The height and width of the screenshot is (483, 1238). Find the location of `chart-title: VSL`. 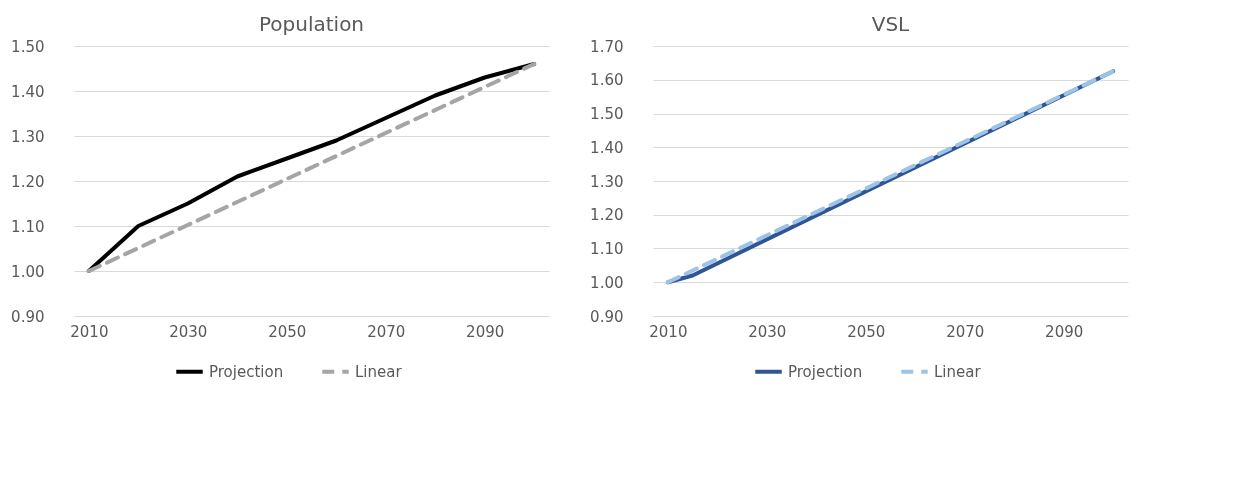

chart-title: VSL is located at coordinates (891, 24).